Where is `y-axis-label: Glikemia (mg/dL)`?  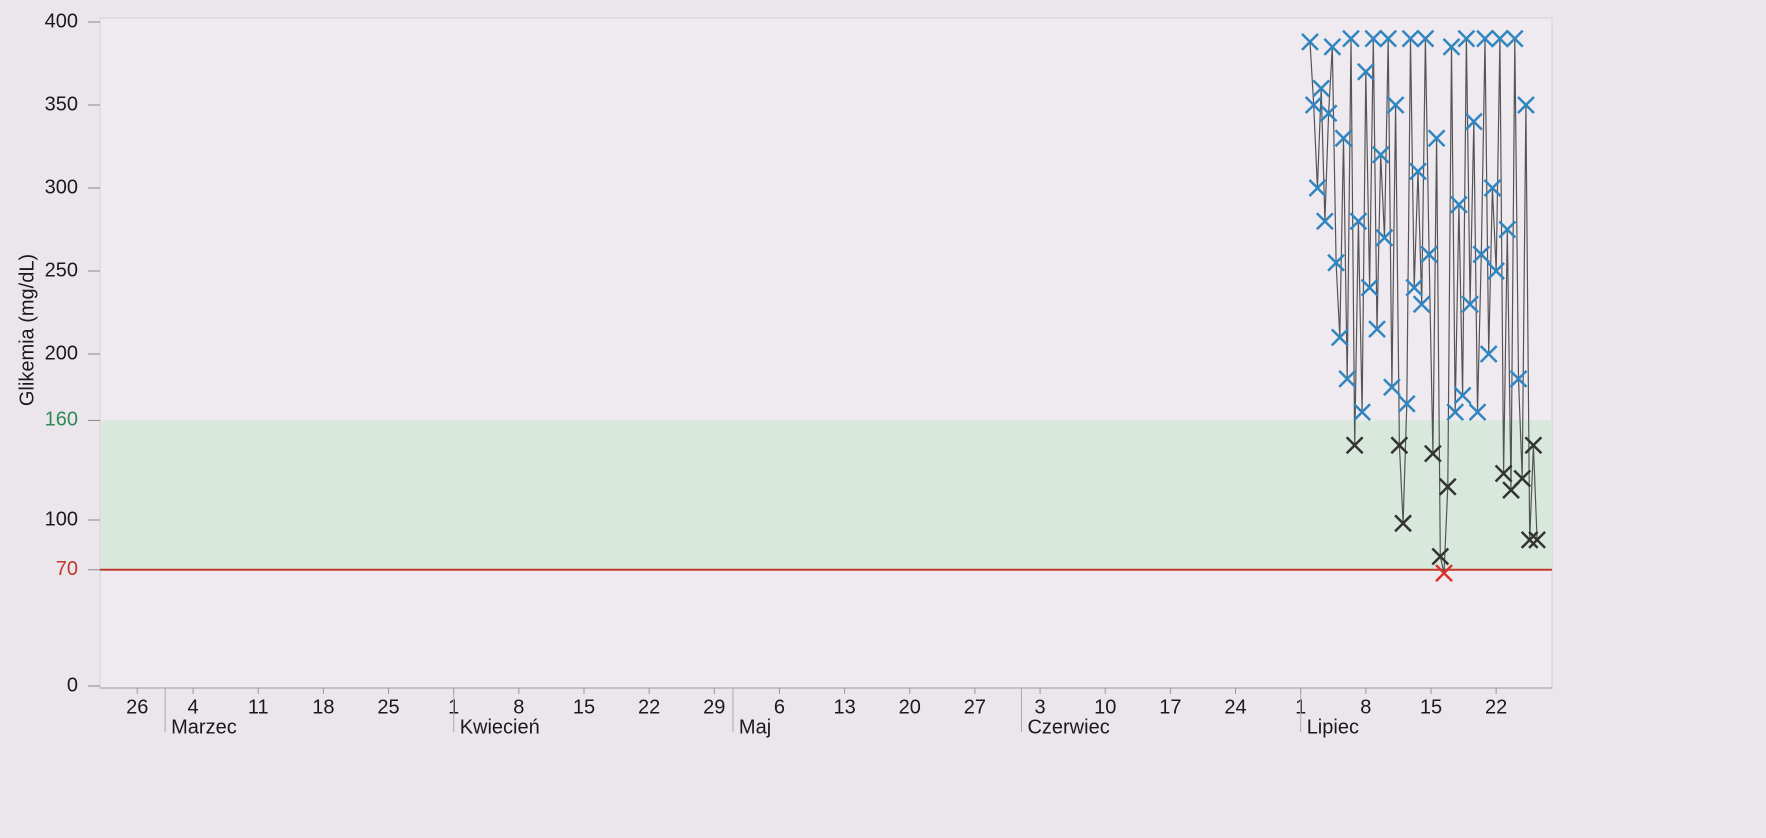 y-axis-label: Glikemia (mg/dL) is located at coordinates (27, 330).